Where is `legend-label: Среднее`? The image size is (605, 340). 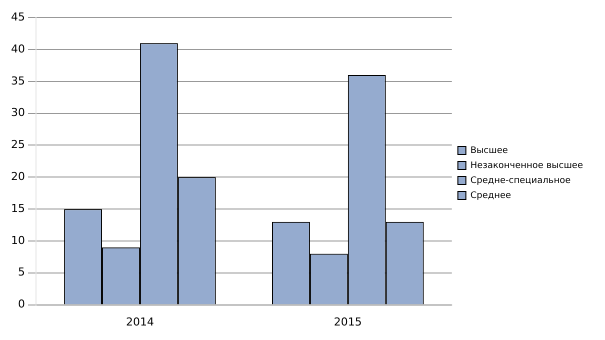
legend-label: Среднее is located at coordinates (491, 195).